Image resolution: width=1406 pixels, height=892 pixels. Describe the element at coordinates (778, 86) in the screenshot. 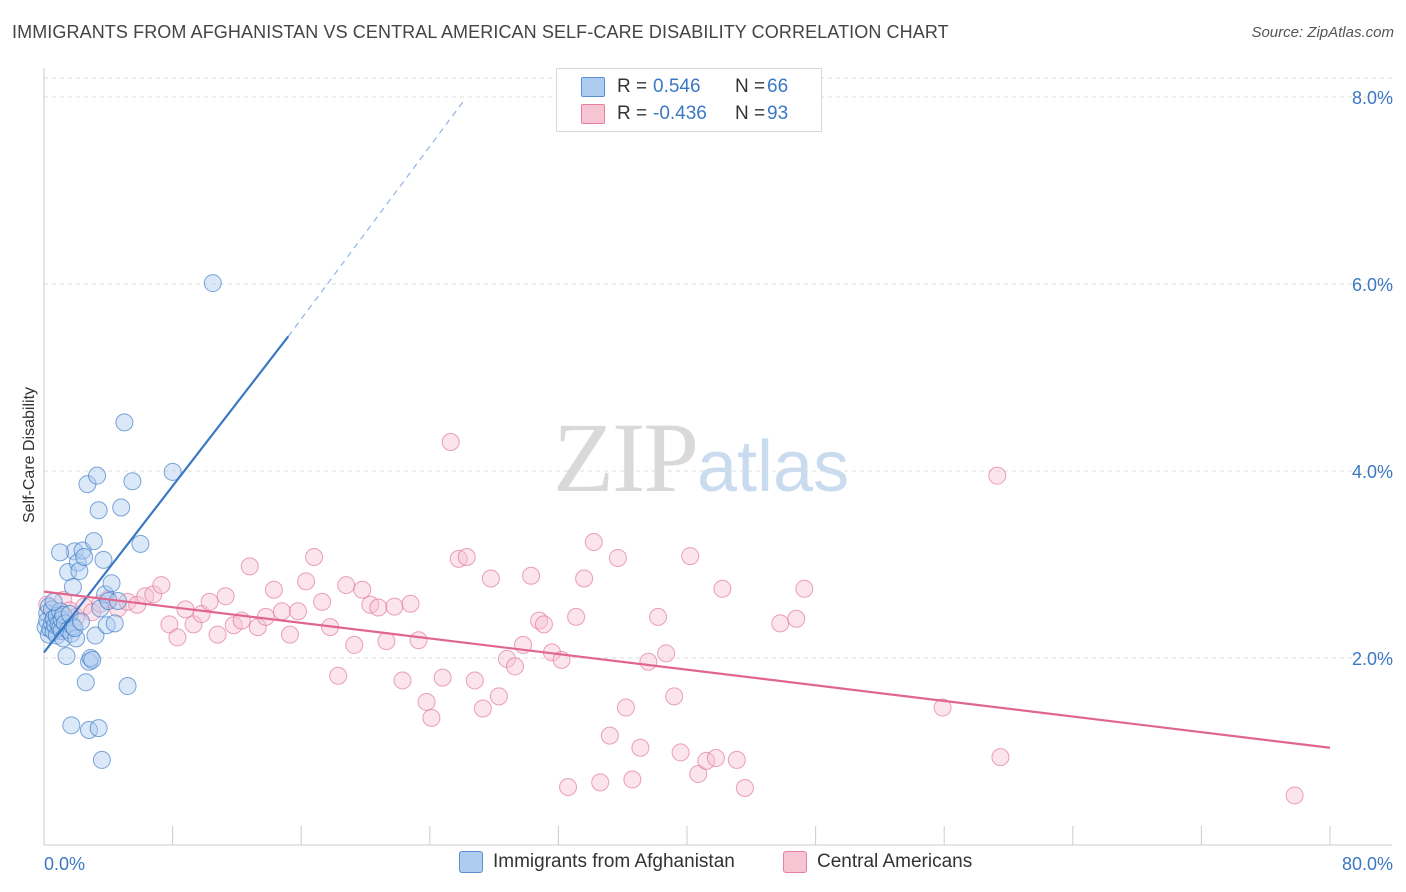

I see `n-value: 66` at that location.